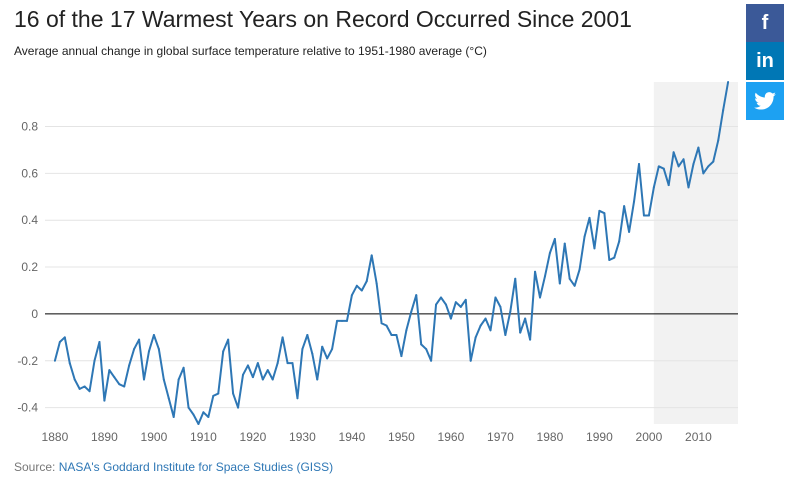 This screenshot has height=483, width=790. I want to click on x-tick-label: 1950, so click(401, 437).